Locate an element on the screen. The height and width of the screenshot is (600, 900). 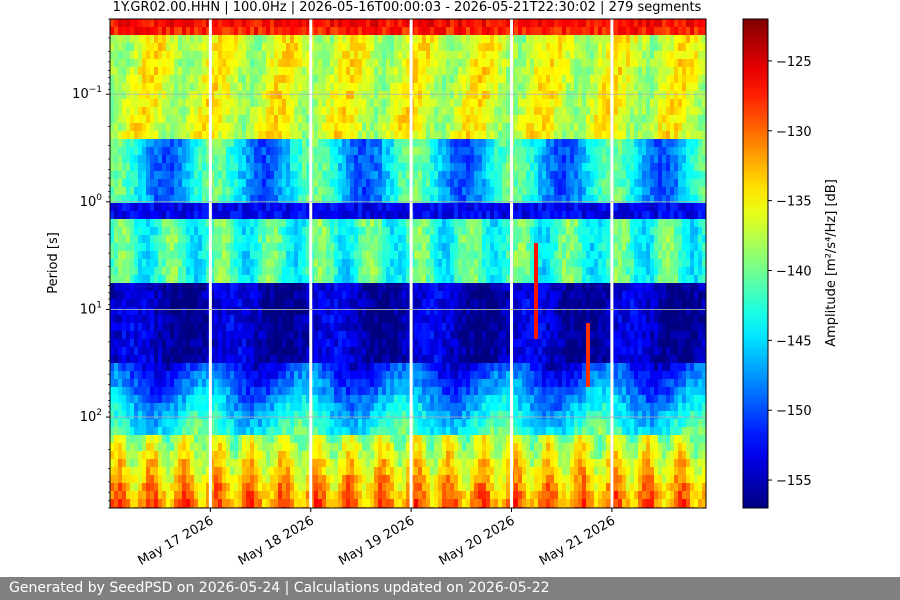
colorbar-label: Amplitude [m²/s⁴/Hz] [dB] is located at coordinates (831, 263).